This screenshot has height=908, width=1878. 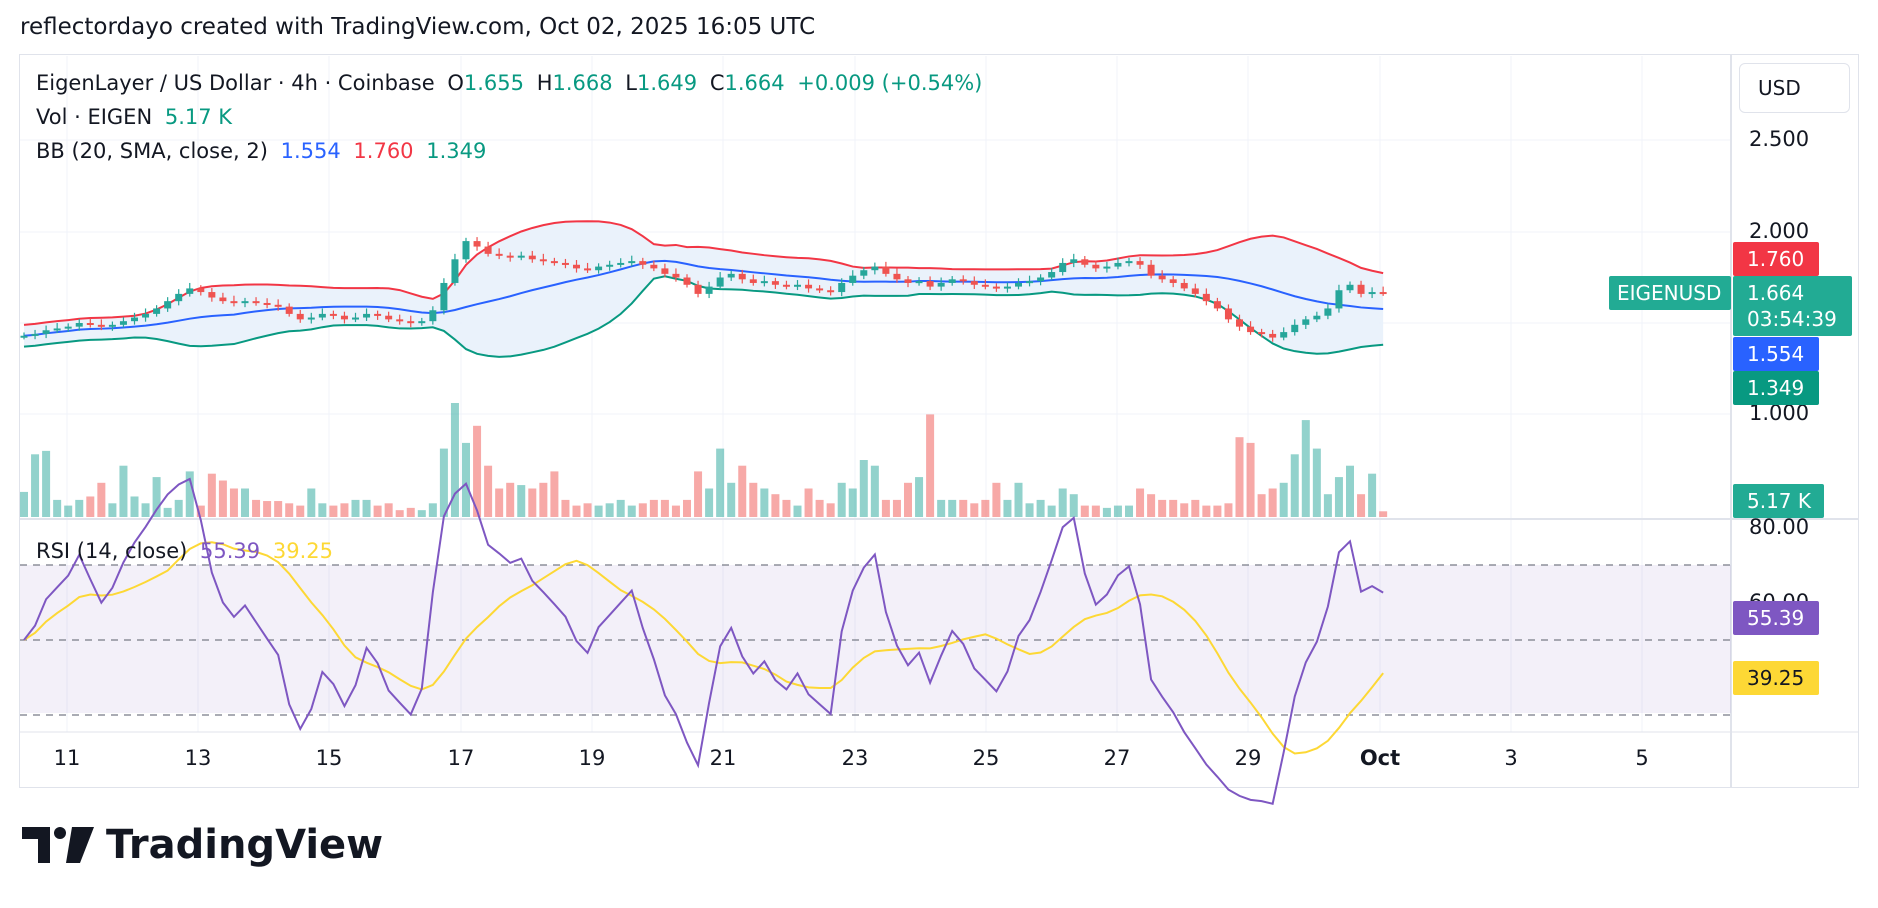 I want to click on symbol-title: EigenLayer / US Dollar · 4h · Coinbase, so click(x=235, y=83).